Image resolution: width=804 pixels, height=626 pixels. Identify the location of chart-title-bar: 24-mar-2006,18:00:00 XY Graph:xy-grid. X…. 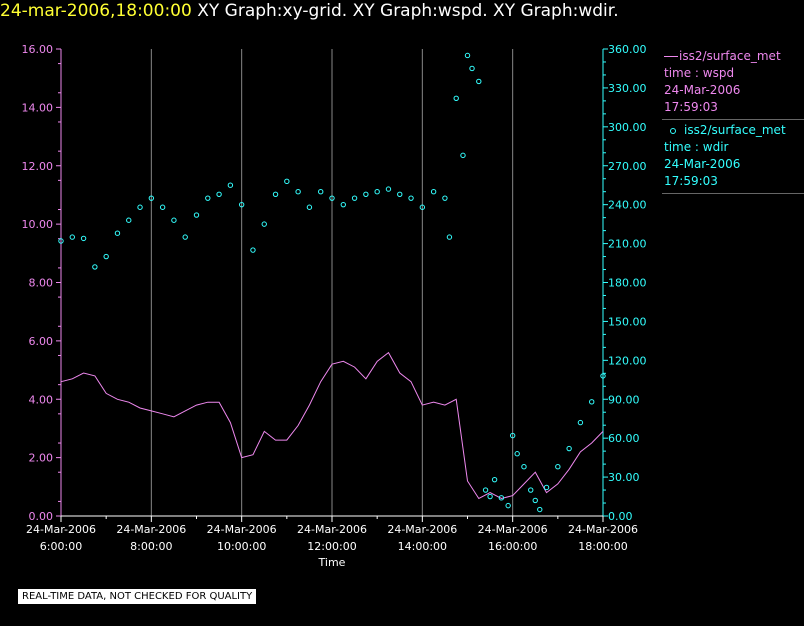
(402, 13).